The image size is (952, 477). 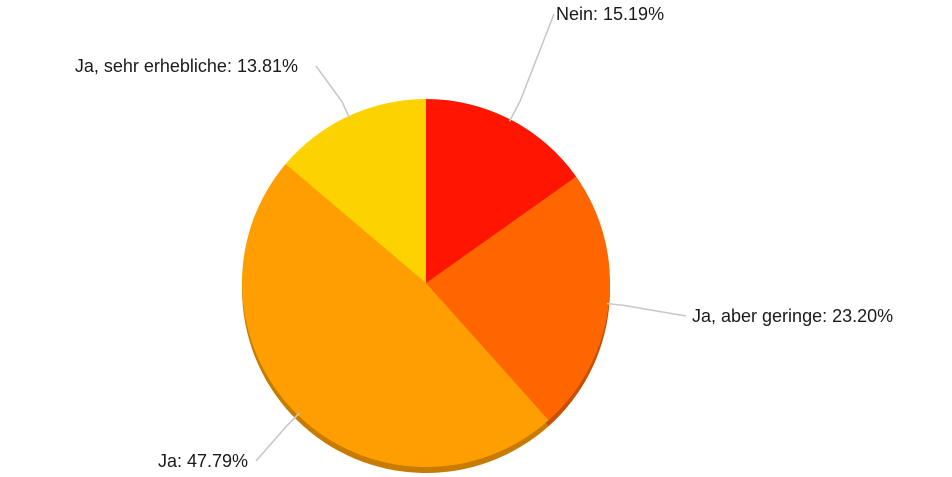 I want to click on slice-label-nein: Nein: 15.19%, so click(x=610, y=14).